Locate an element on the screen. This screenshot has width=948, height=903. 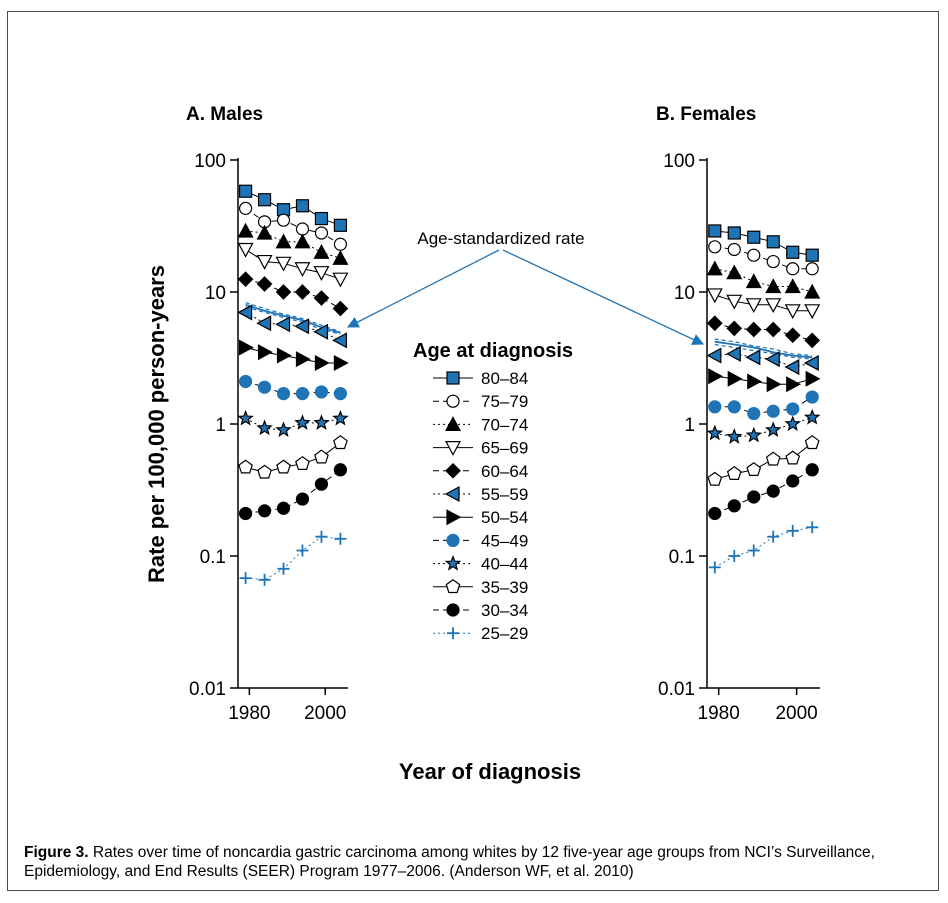
legend-label: 25–29 is located at coordinates (504, 633).